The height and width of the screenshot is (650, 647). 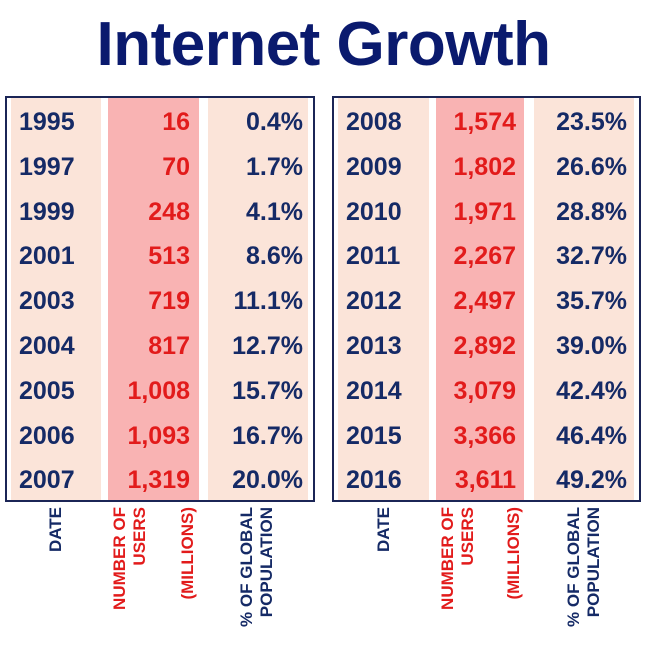 What do you see at coordinates (47, 211) in the screenshot?
I see `date-cell: 1999` at bounding box center [47, 211].